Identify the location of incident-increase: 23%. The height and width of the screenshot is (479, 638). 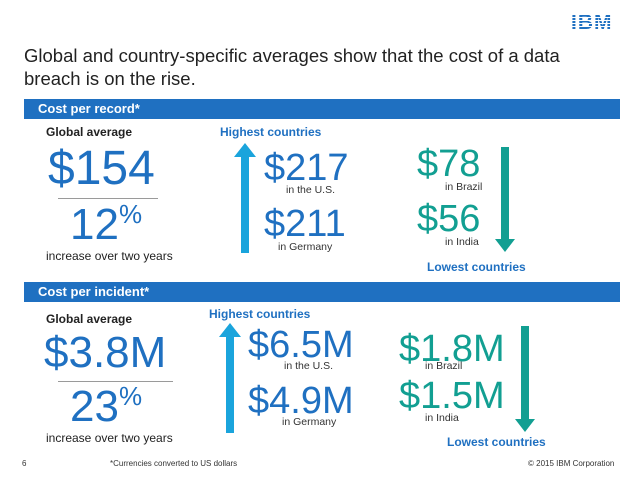
(106, 406).